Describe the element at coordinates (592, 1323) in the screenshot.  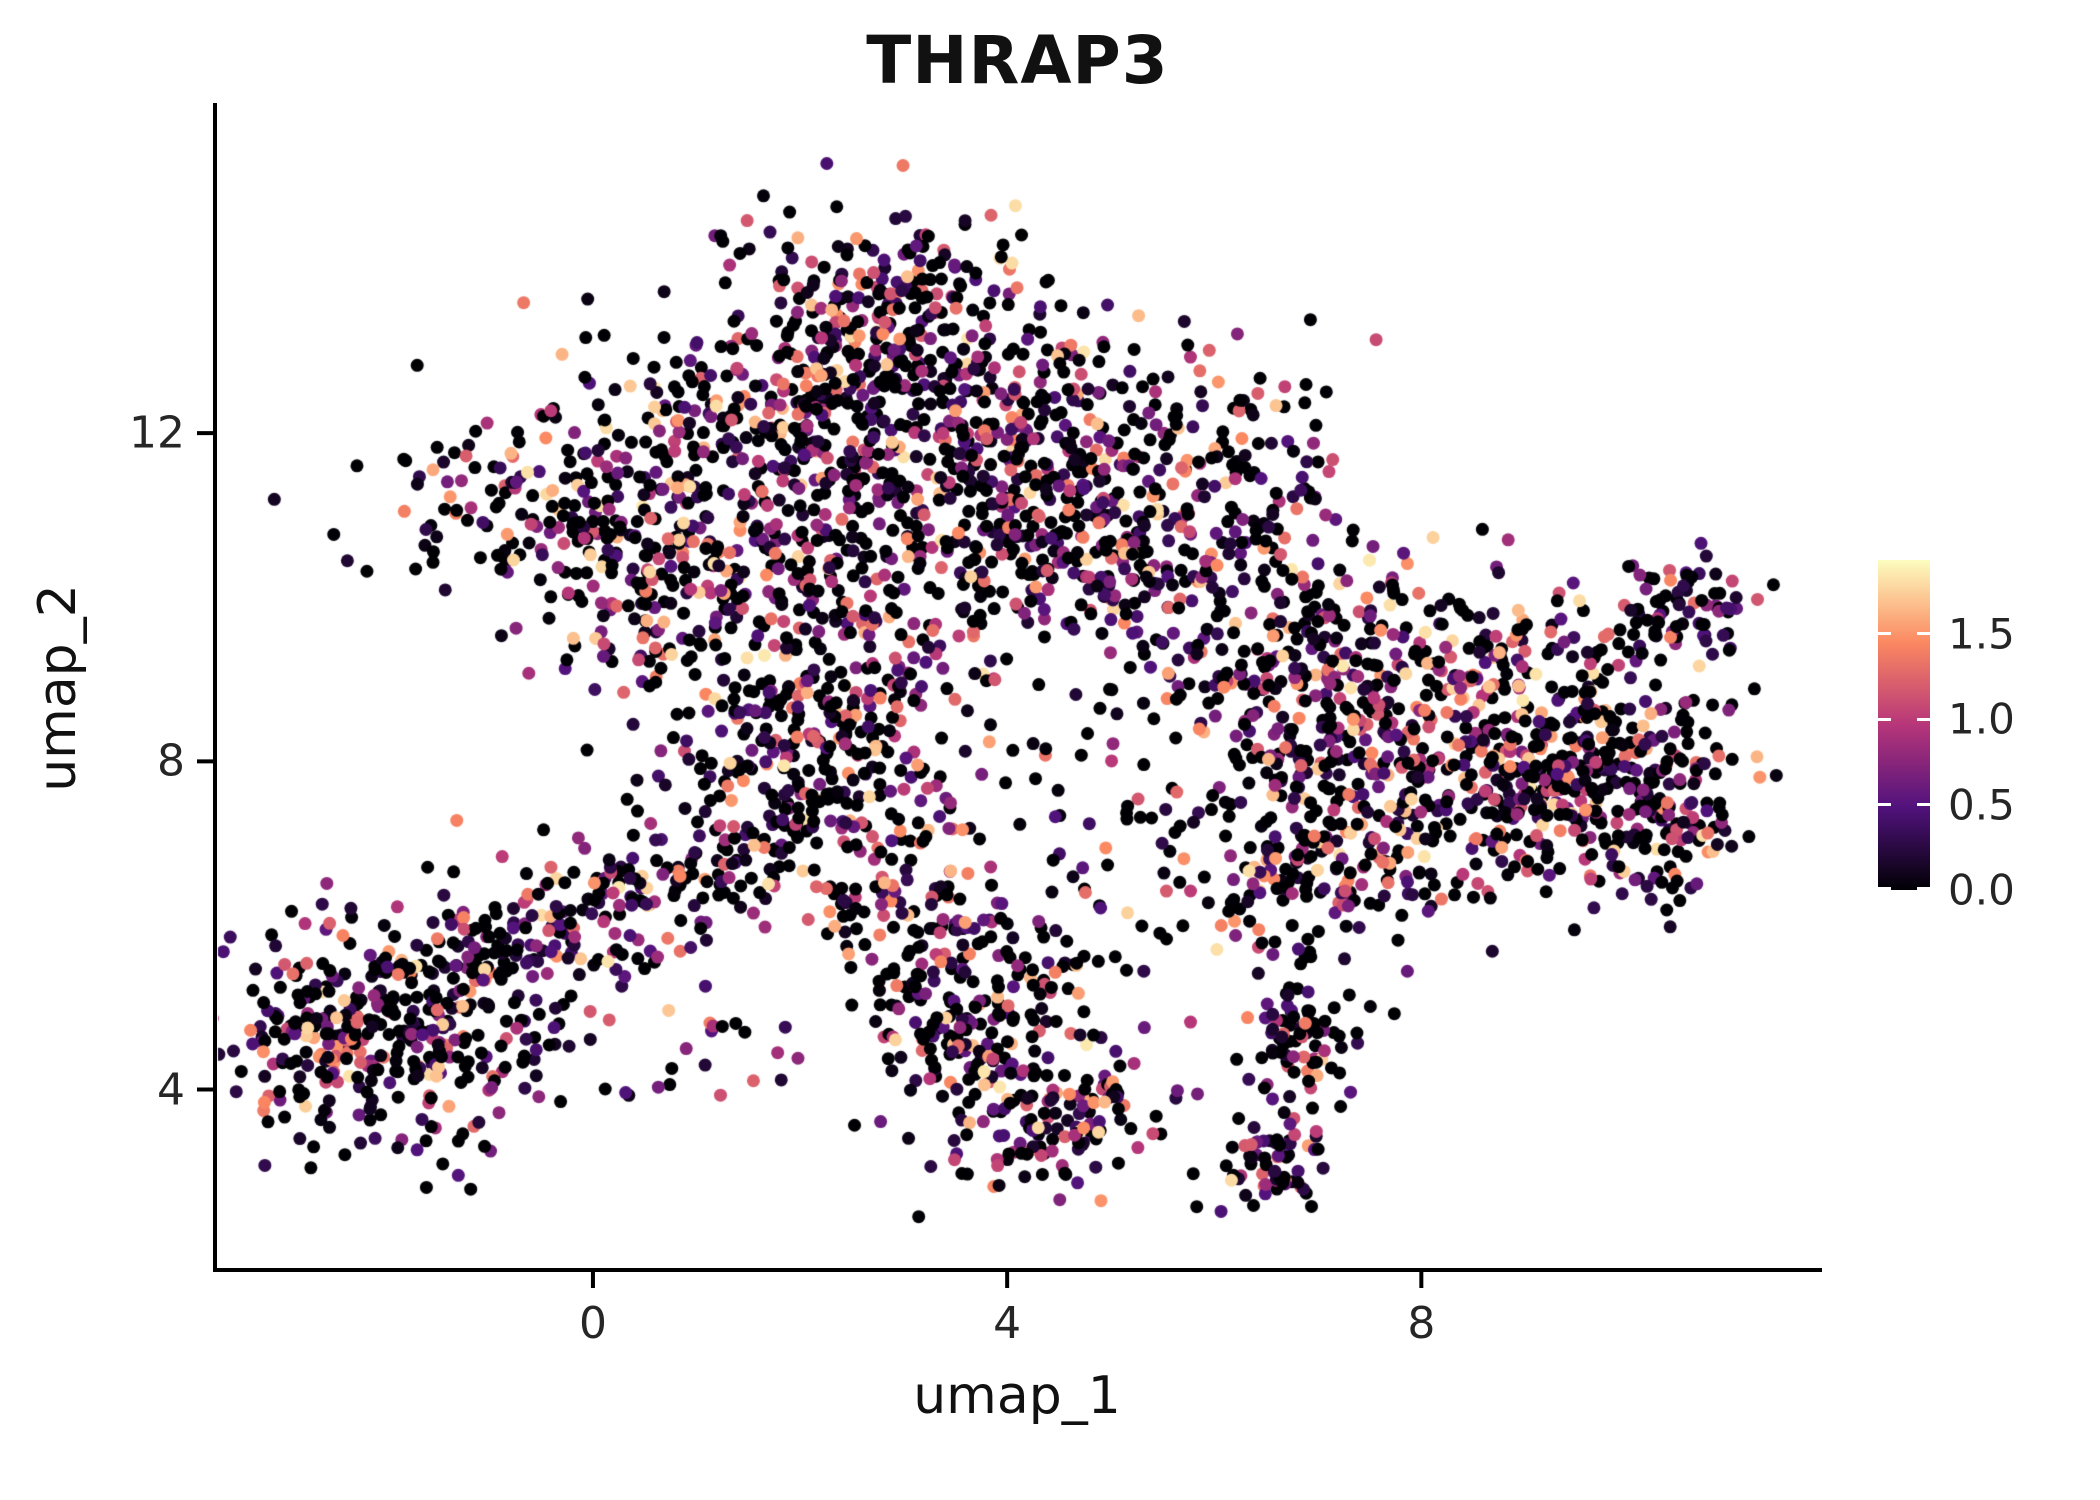
I see `x-tick-label-0: 0` at that location.